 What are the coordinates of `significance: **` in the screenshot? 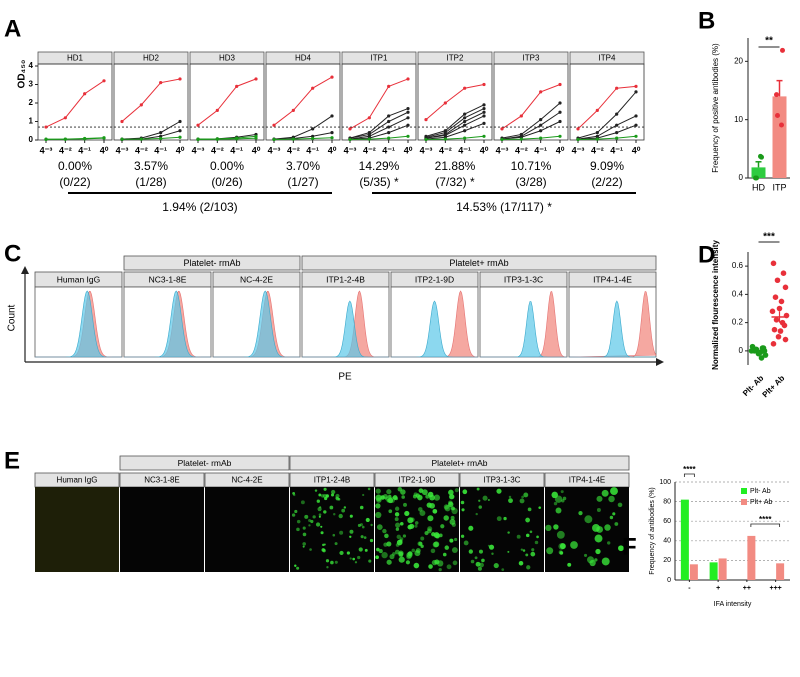 It's located at (769, 41).